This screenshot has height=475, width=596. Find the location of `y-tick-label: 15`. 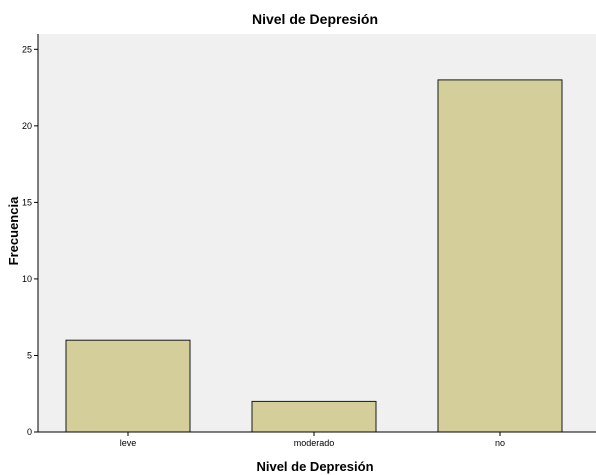

y-tick-label: 15 is located at coordinates (27, 202).